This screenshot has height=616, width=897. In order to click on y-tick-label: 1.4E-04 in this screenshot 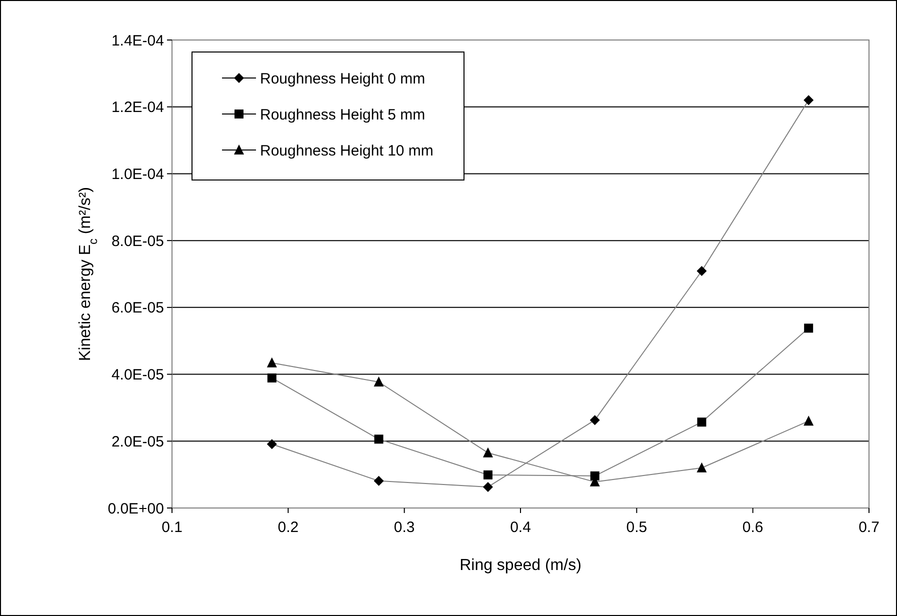, I will do `click(137, 41)`.